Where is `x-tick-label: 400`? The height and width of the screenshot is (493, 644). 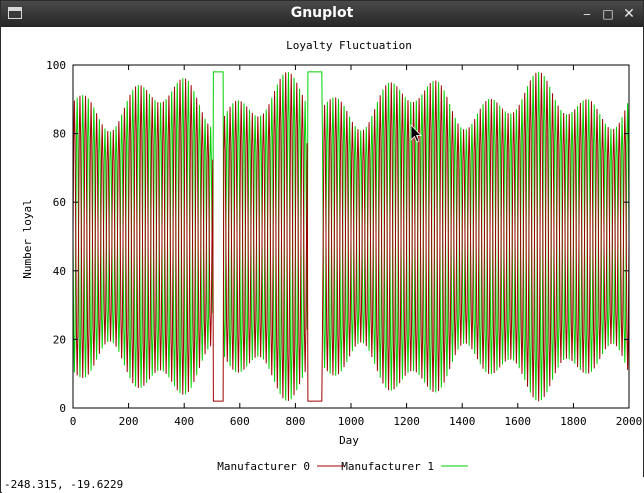
x-tick-label: 400 is located at coordinates (184, 421).